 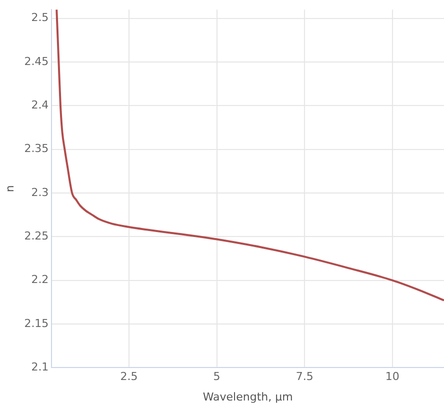 What do you see at coordinates (40, 17) in the screenshot?
I see `y-tick-label: 2.5` at bounding box center [40, 17].